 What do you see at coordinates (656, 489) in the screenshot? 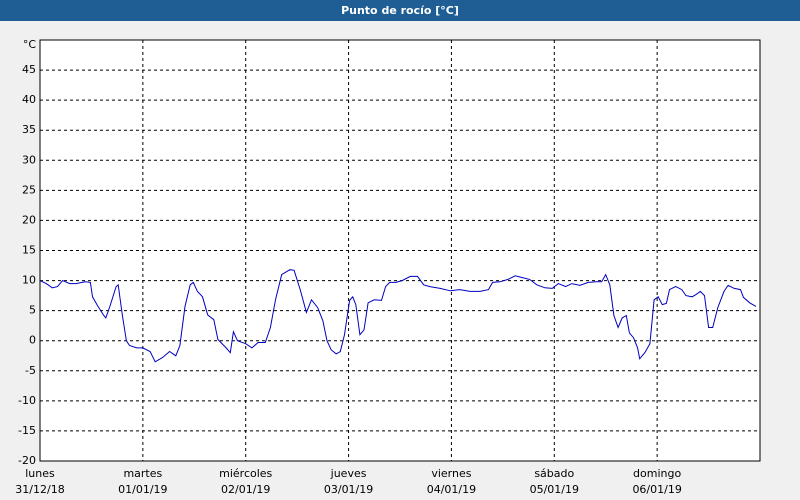
I see `x-tick-date: 06/01/19` at bounding box center [656, 489].